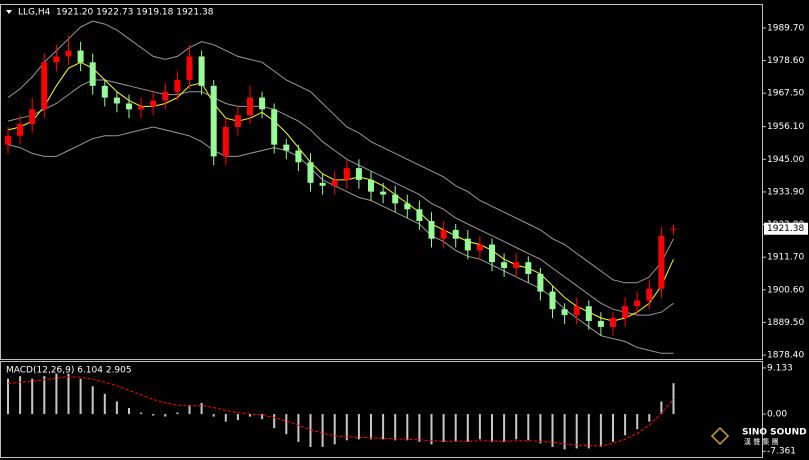  Describe the element at coordinates (785, 323) in the screenshot. I see `y-tick-label: 1889.50` at that location.